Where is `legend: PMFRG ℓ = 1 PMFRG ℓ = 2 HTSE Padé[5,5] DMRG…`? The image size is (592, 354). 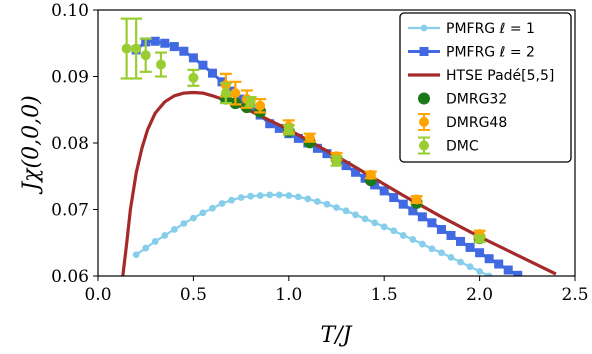 legend: PMFRG ℓ = 1 PMFRG ℓ = 2 HTSE Padé[5,5] DMRG… is located at coordinates (485, 87).